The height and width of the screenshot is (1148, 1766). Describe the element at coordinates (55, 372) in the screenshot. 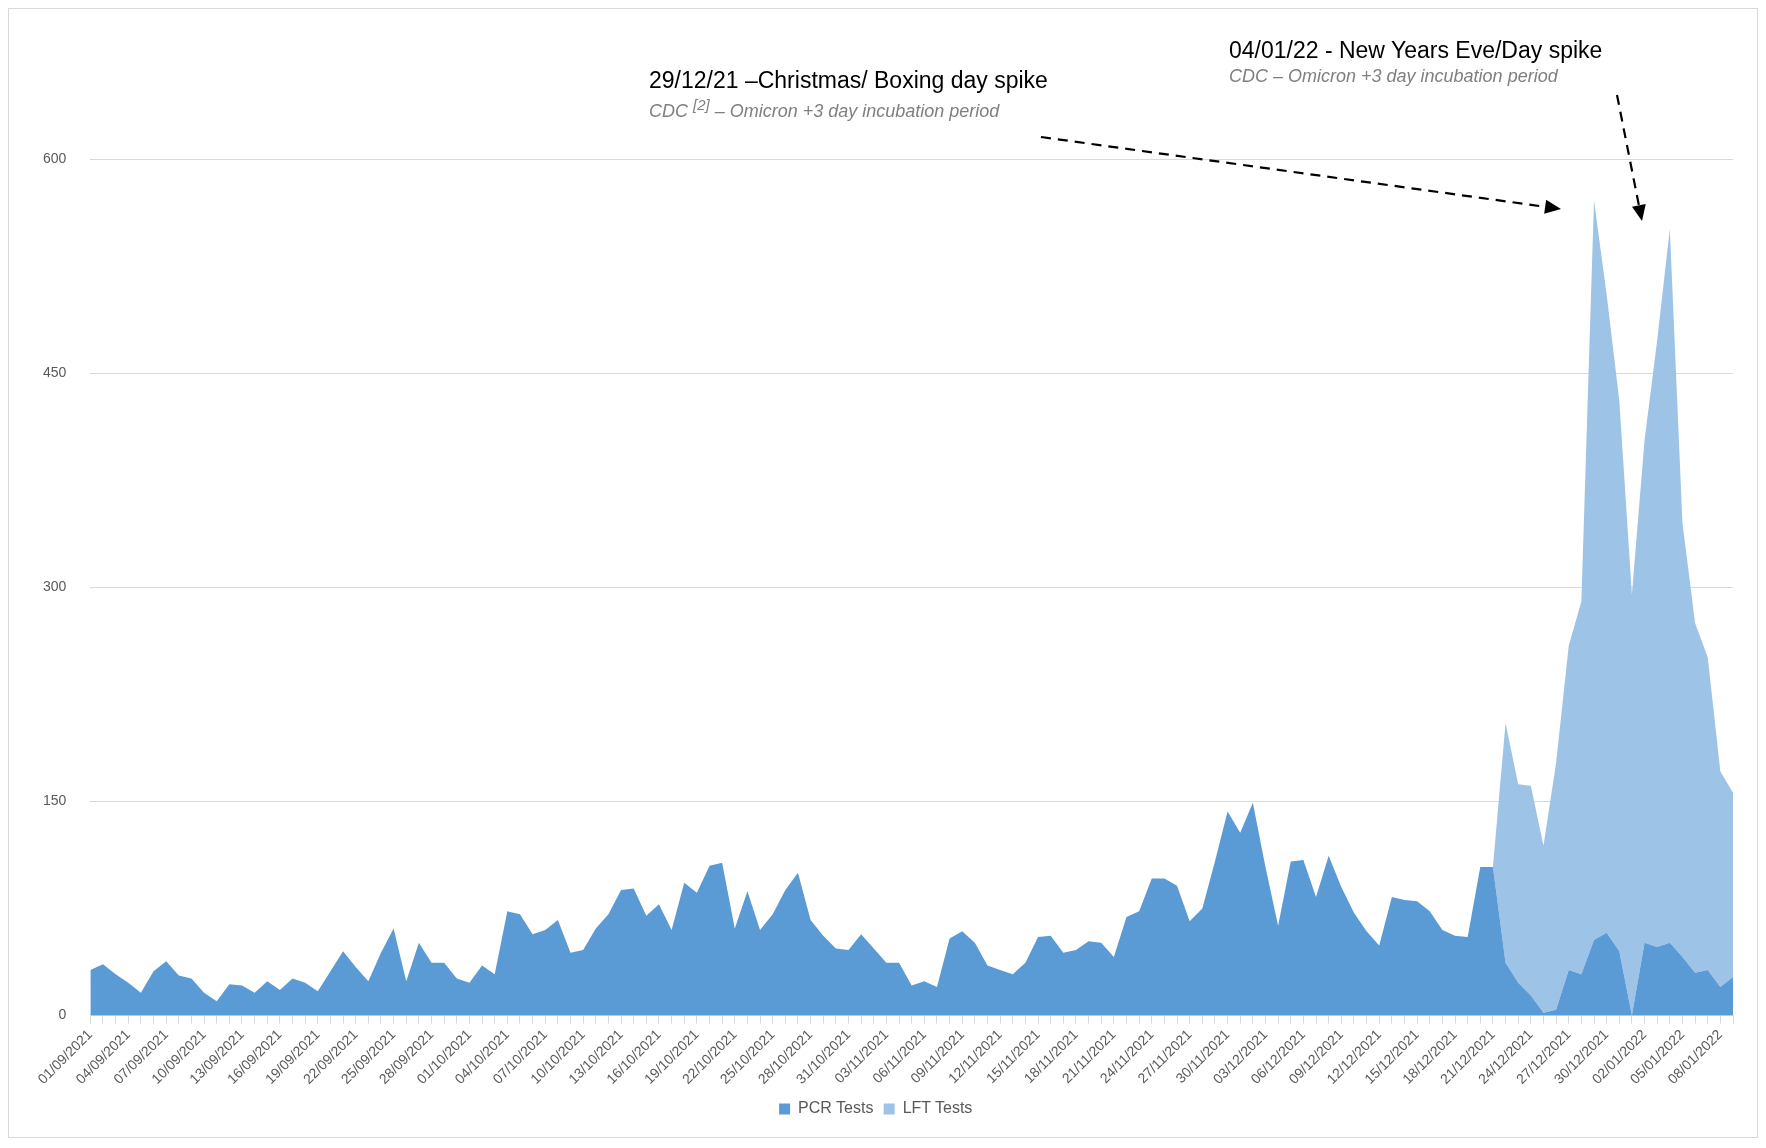

I see `y-tick-label: 450` at that location.